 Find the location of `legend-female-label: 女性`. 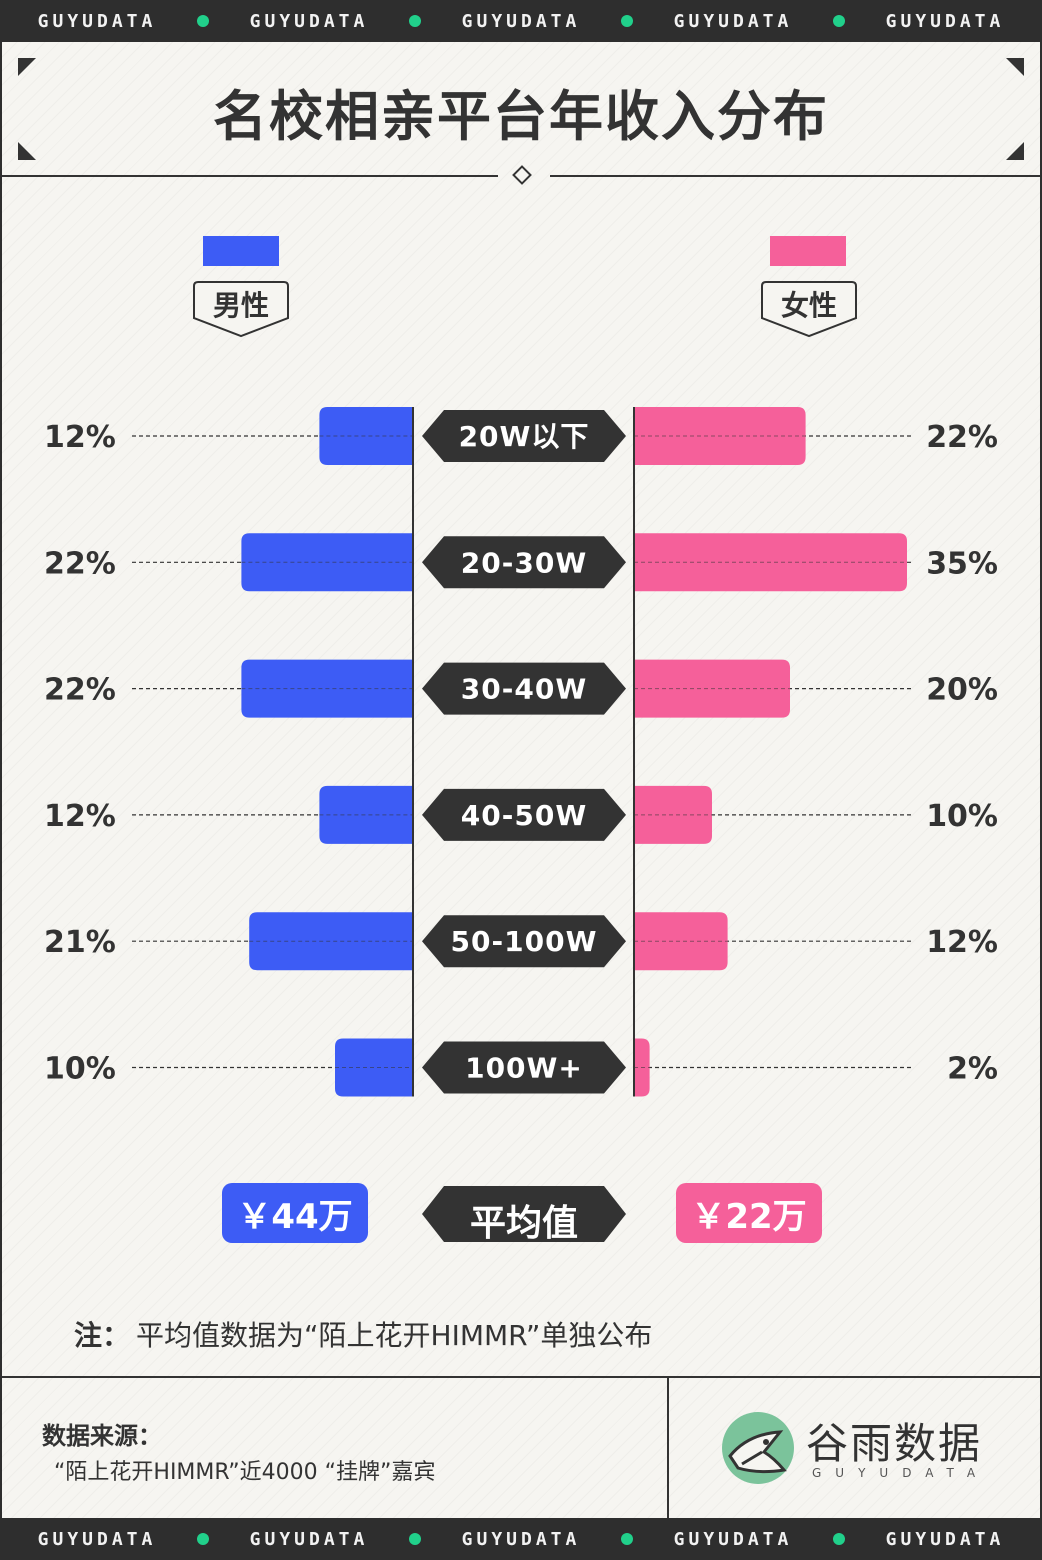

legend-female-label: 女性 is located at coordinates (808, 305).